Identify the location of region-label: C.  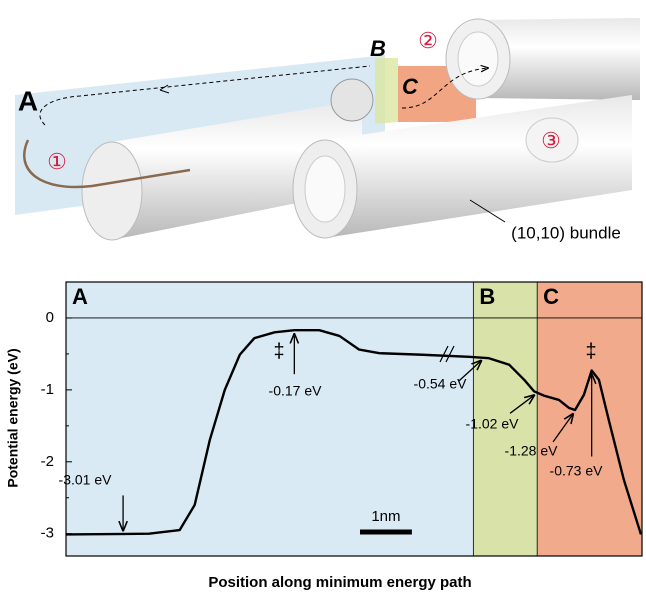
(551, 296).